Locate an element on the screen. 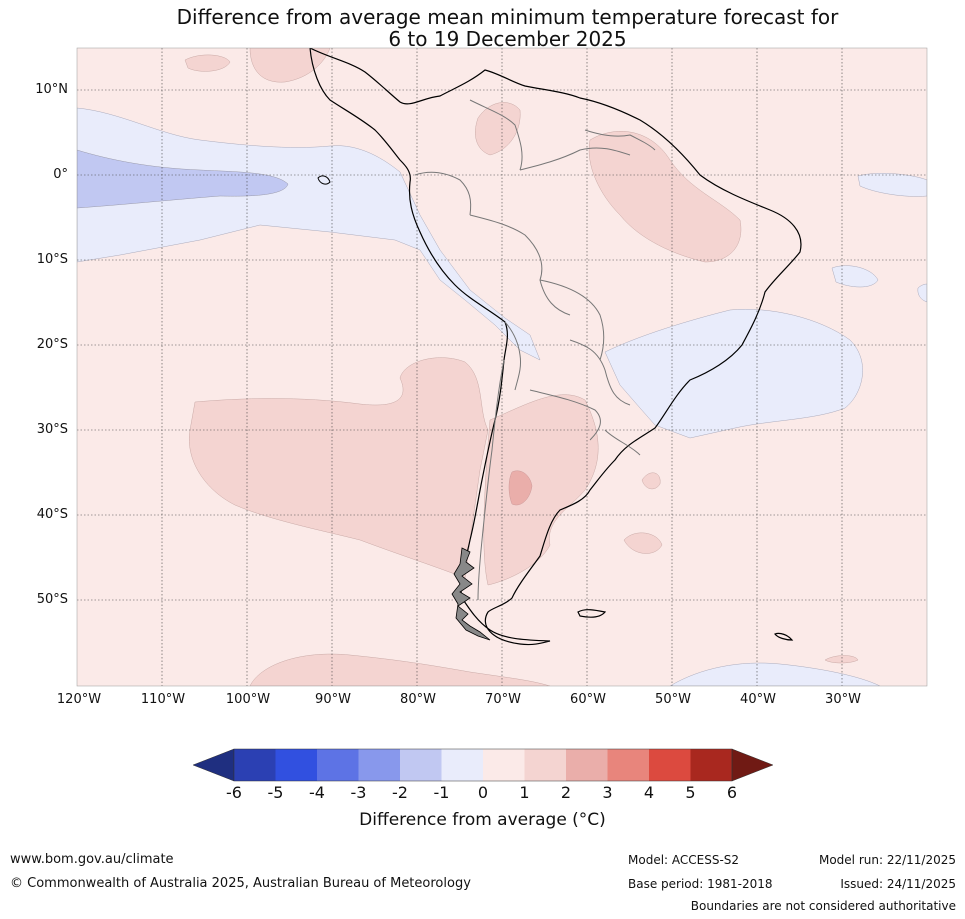  colorbar is located at coordinates (483, 765).